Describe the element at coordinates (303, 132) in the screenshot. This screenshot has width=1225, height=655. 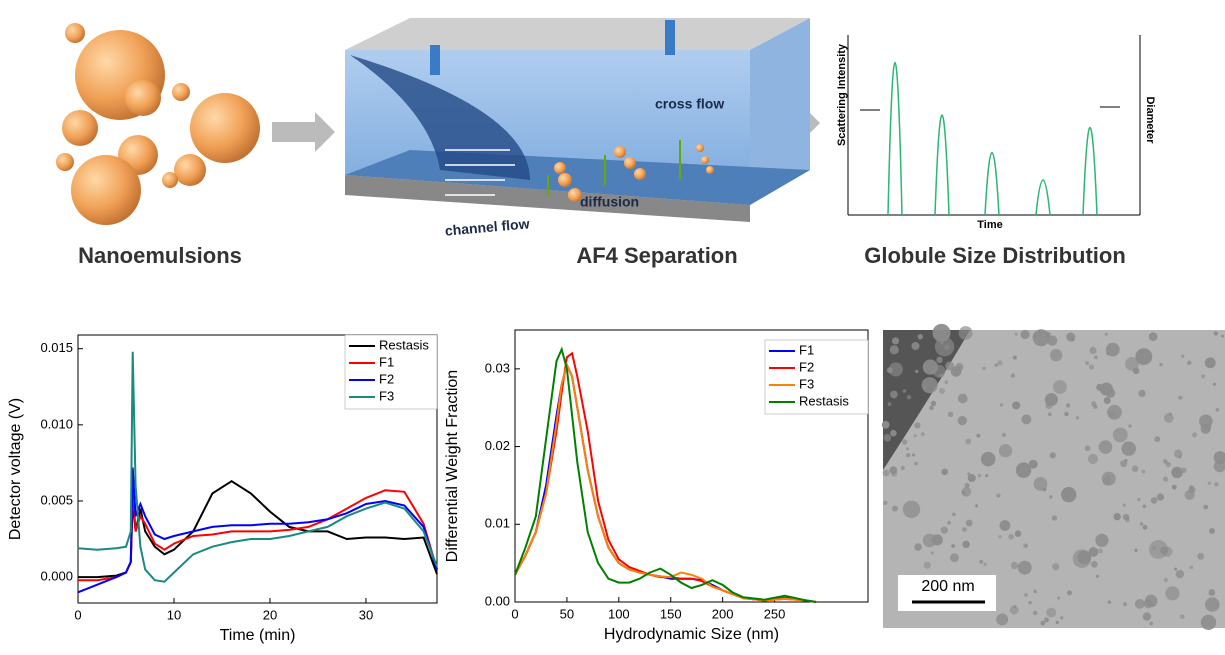
I see `arrow` at that location.